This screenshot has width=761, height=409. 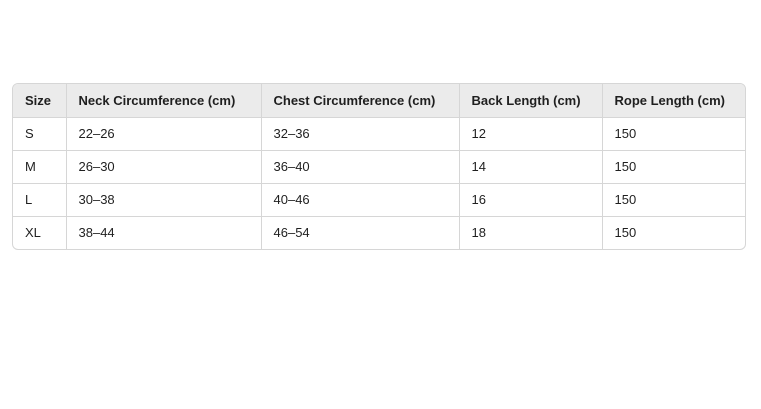 What do you see at coordinates (360, 200) in the screenshot?
I see `cell-chest: 40–46` at bounding box center [360, 200].